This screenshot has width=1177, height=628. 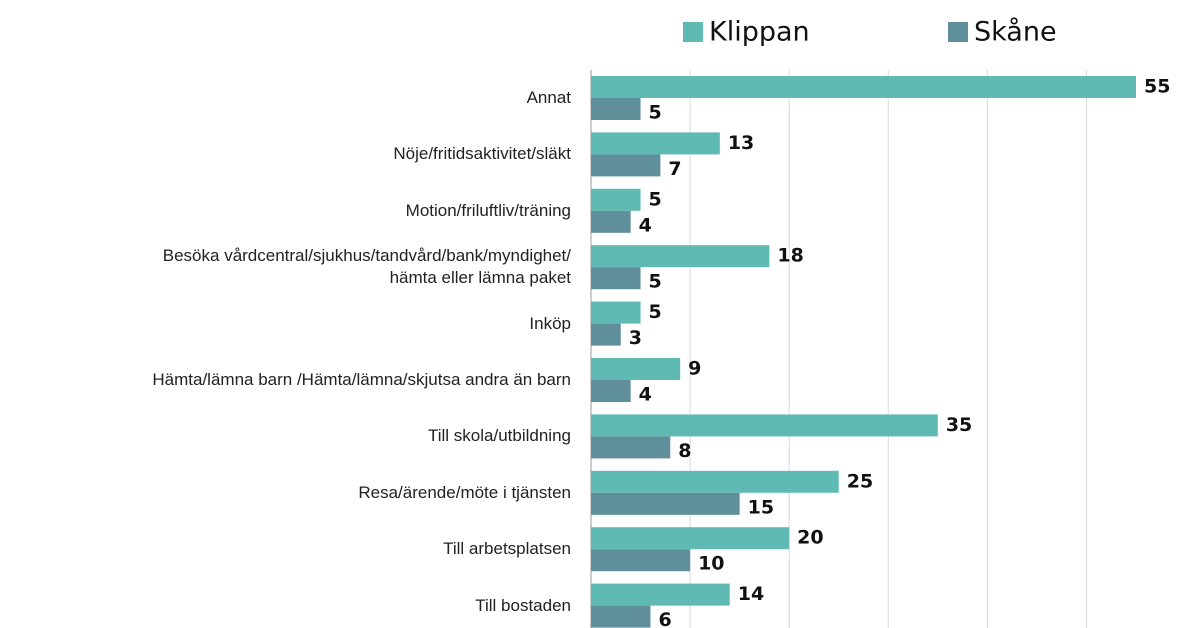 I want to click on value-label: 6, so click(x=664, y=618).